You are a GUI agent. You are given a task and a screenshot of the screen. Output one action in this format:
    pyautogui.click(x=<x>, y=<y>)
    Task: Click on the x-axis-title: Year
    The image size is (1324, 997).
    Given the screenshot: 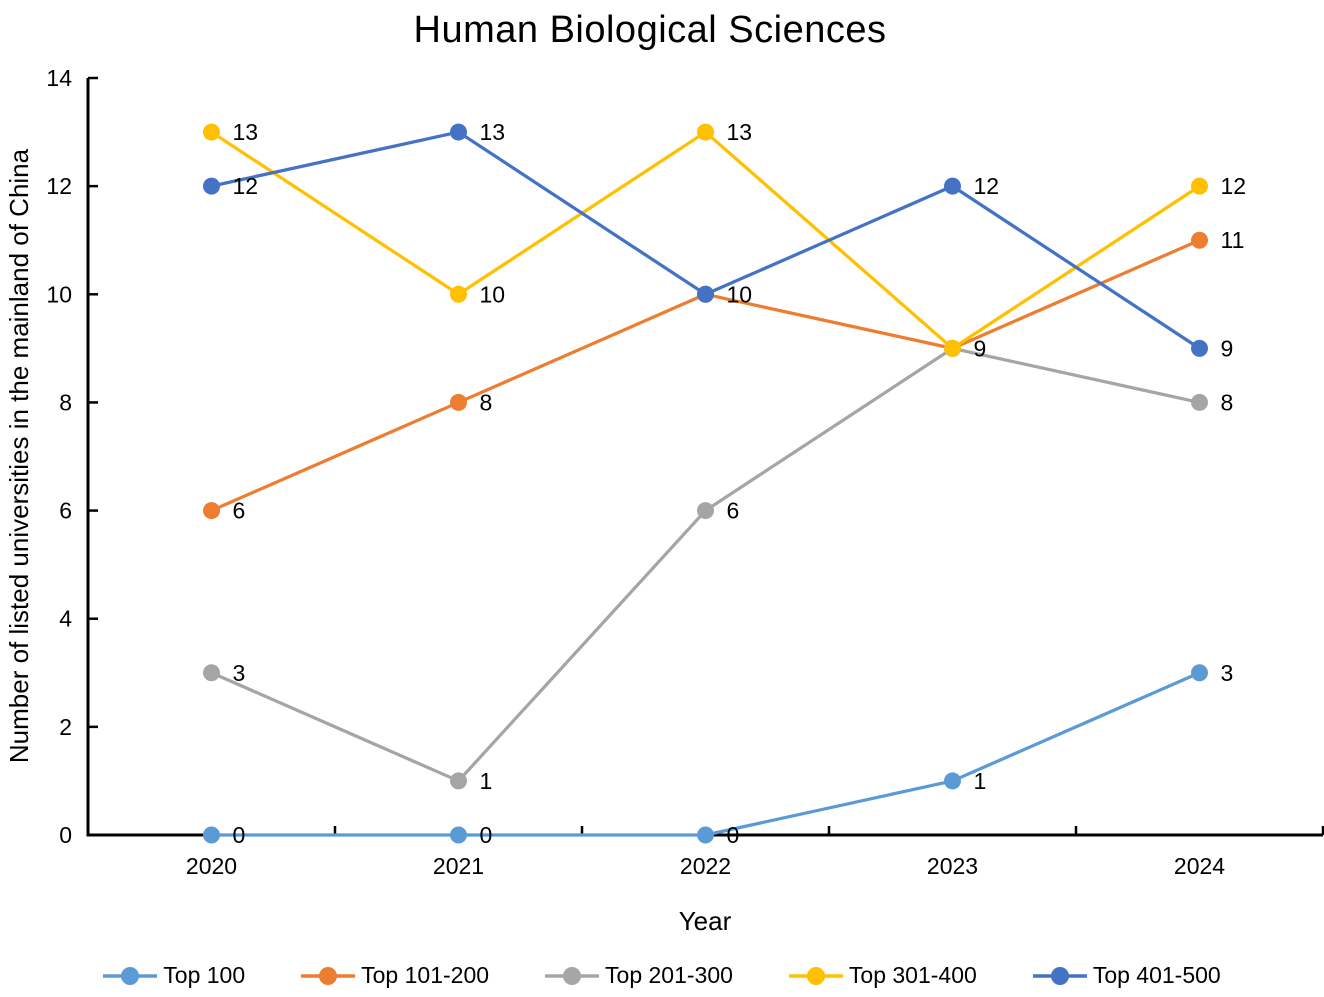 What is the action you would take?
    pyautogui.click(x=705, y=921)
    